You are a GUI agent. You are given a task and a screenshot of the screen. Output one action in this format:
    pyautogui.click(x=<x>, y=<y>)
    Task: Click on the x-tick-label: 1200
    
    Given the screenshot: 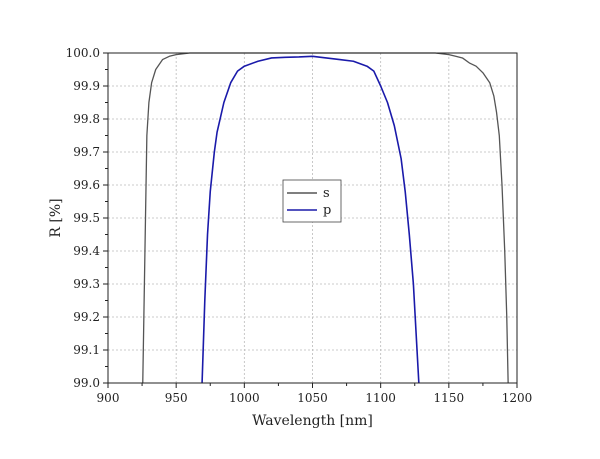 What is the action you would take?
    pyautogui.click(x=517, y=398)
    